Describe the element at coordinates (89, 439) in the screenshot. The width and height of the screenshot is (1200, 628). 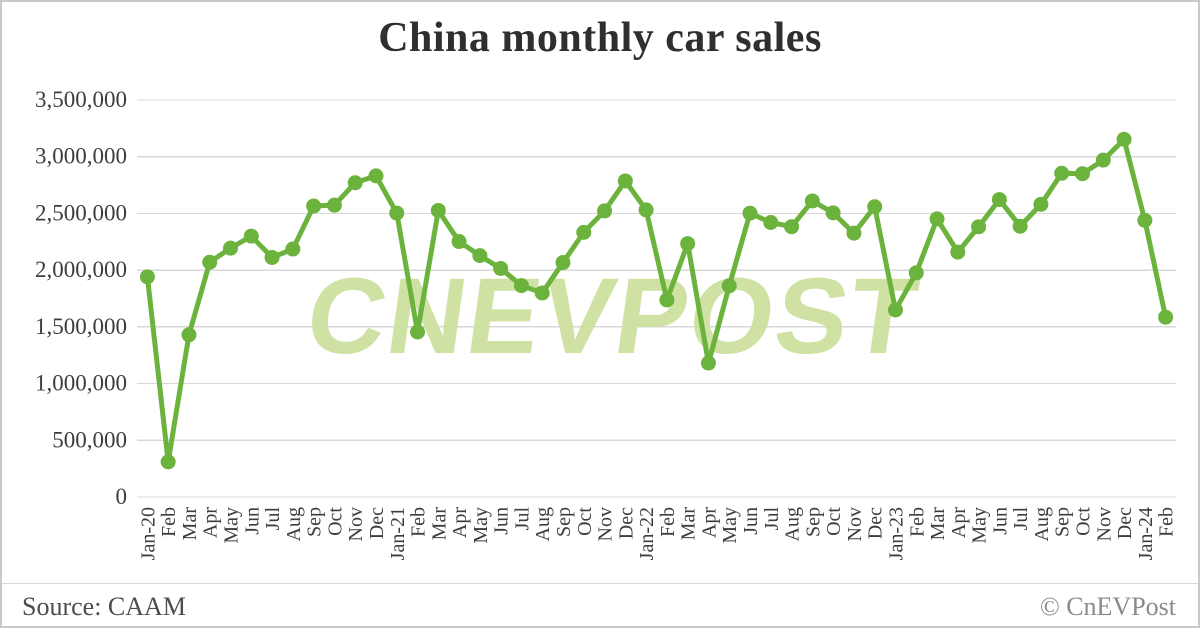
I see `y-axis-tick-label: 500,000` at that location.